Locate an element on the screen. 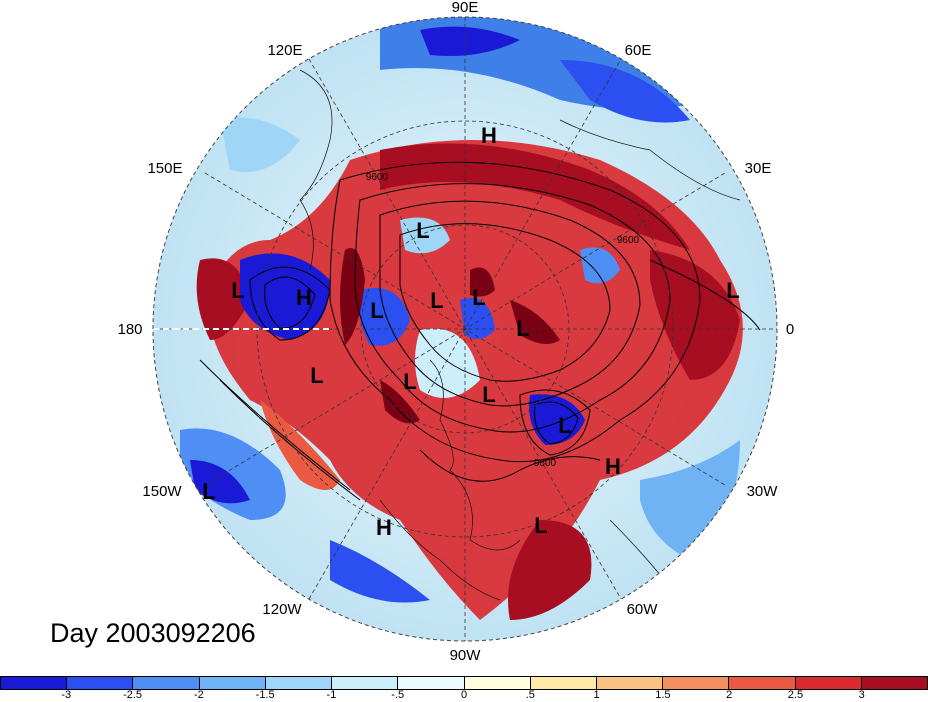 Image resolution: width=928 pixels, height=702 pixels. lon-label-90e: 90E is located at coordinates (465, 8).